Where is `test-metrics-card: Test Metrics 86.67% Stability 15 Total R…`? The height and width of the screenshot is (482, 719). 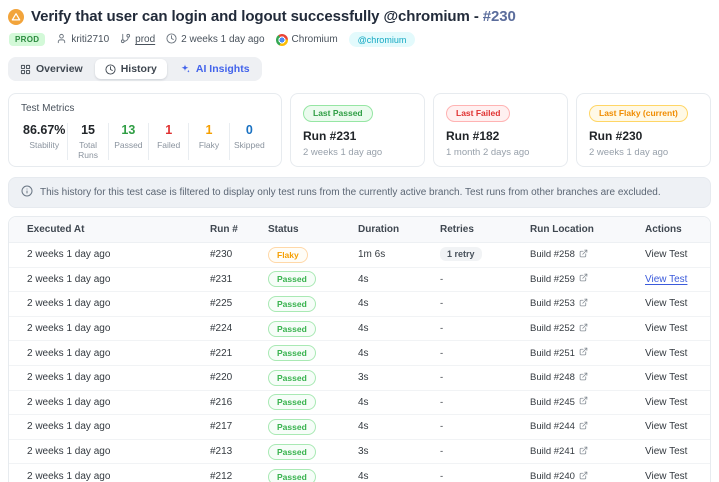
test-metrics-card: Test Metrics 86.67% Stability 15 Total R… is located at coordinates (145, 130).